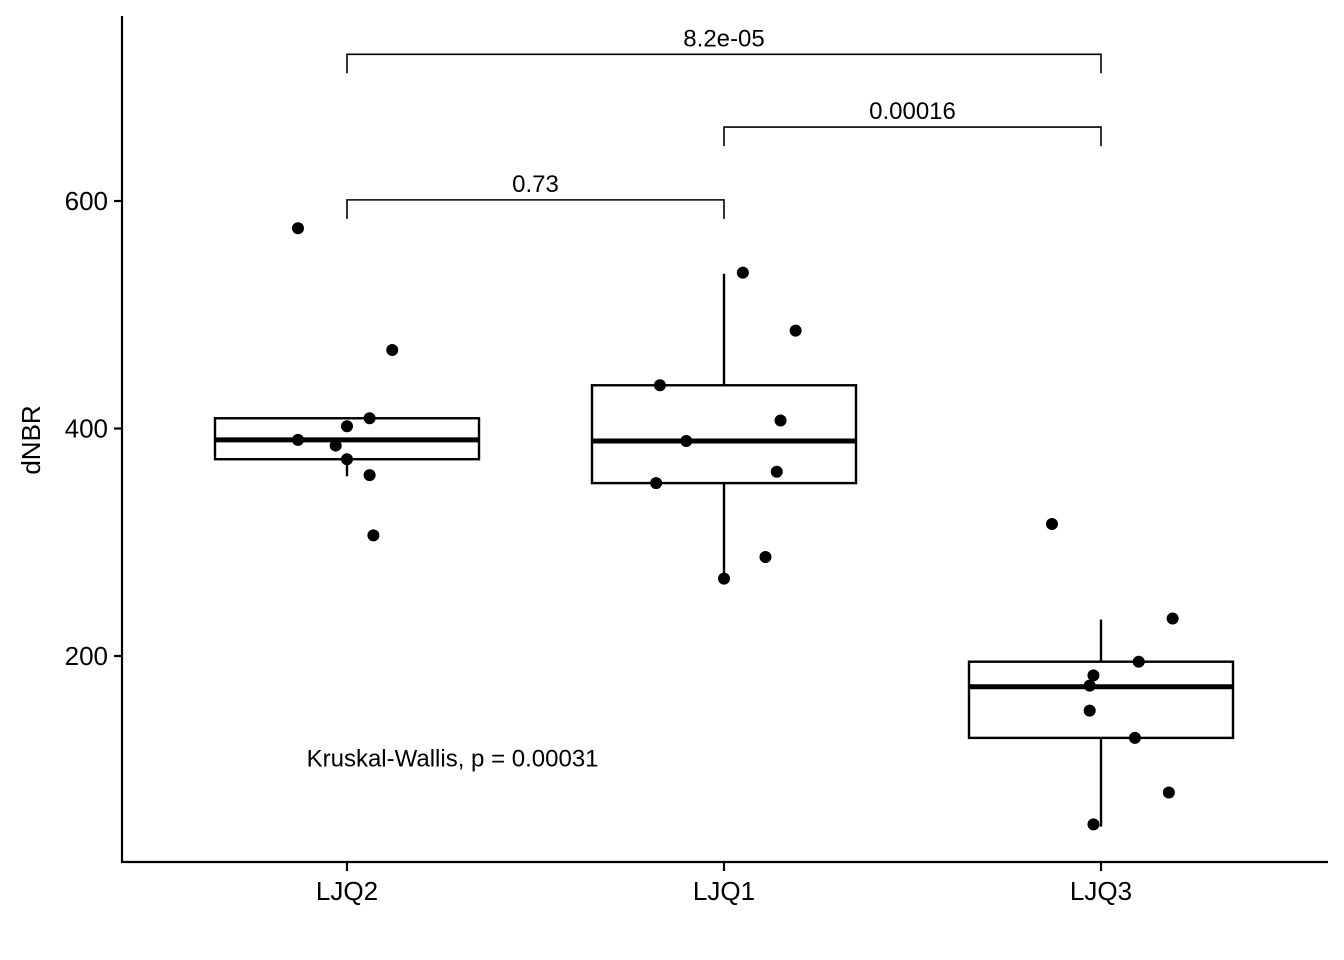  What do you see at coordinates (31, 439) in the screenshot?
I see `y-axis-title: dNBR` at bounding box center [31, 439].